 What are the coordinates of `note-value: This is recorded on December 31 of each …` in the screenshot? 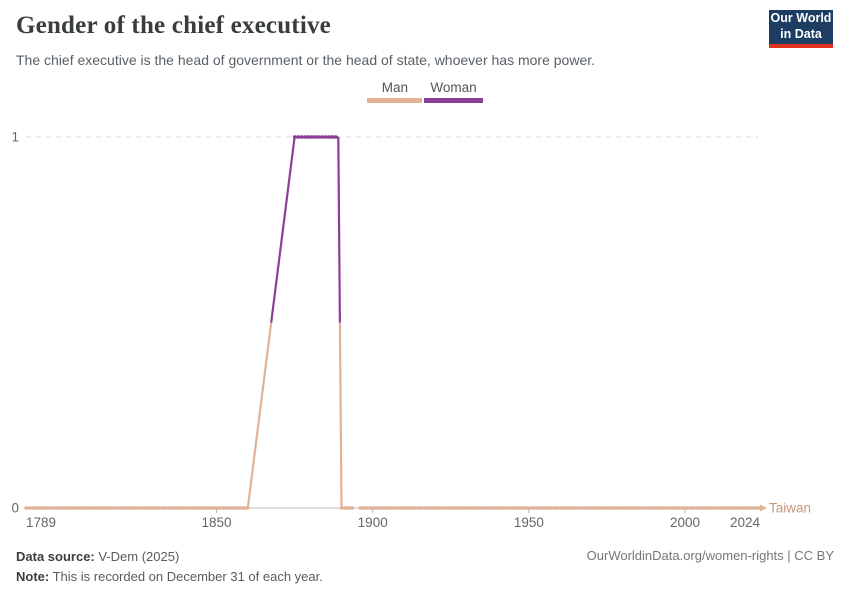 It's located at (186, 576).